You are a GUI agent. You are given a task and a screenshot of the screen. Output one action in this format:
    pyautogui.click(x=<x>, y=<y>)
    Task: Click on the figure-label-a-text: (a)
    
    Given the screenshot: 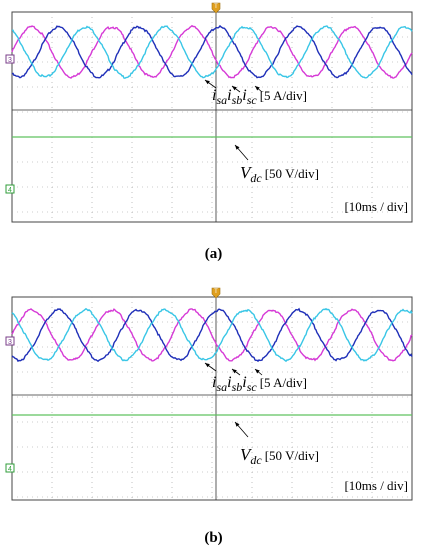 What is the action you would take?
    pyautogui.click(x=213, y=254)
    